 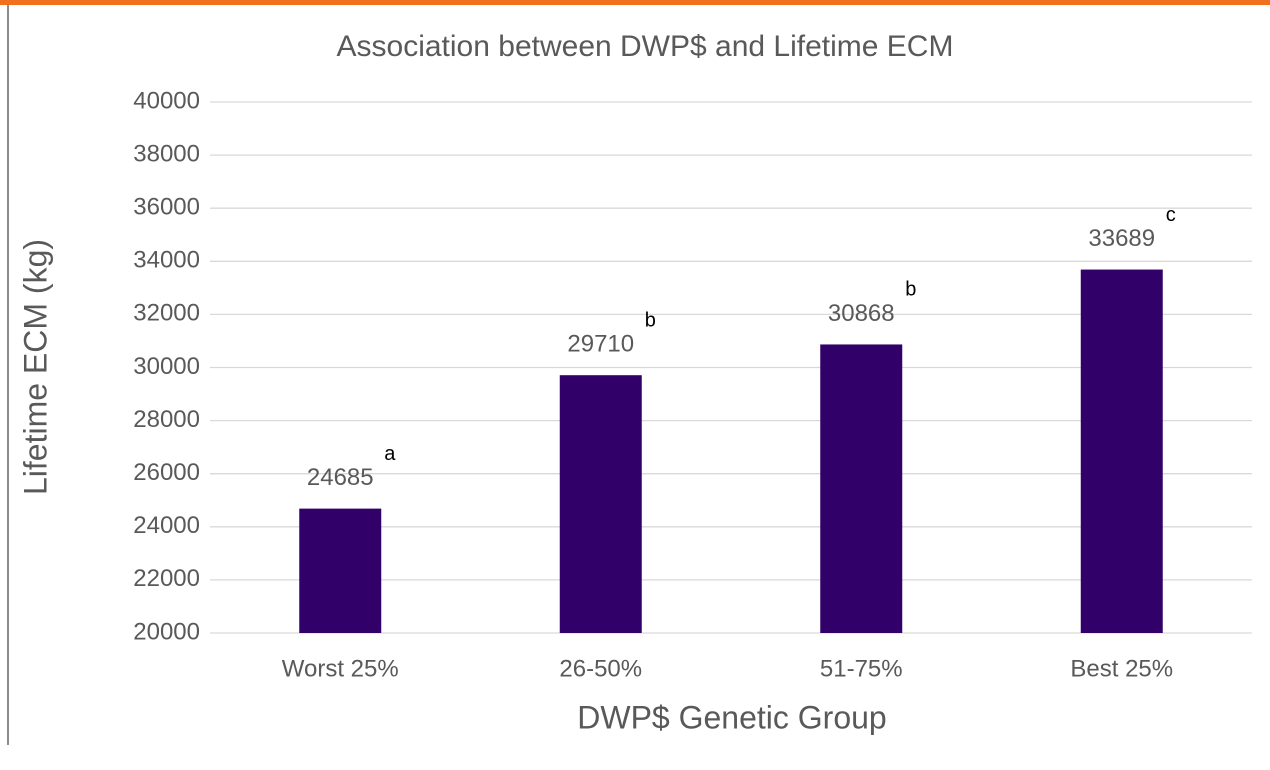 What do you see at coordinates (166, 366) in the screenshot?
I see `y-tick-label: 30000` at bounding box center [166, 366].